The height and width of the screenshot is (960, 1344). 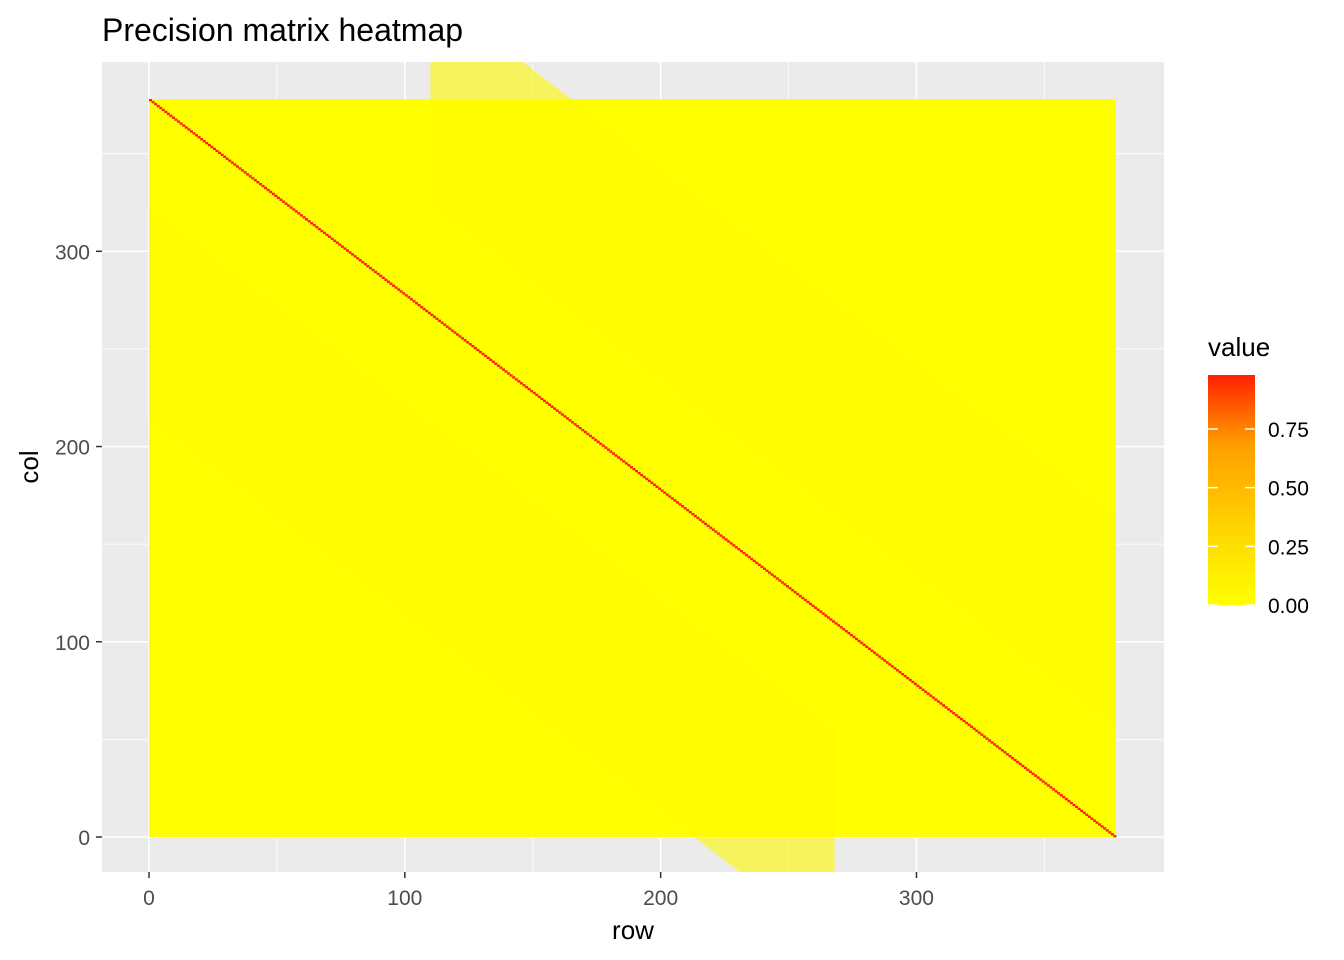 I want to click on legend-tick-label: 0.50, so click(x=1288, y=489).